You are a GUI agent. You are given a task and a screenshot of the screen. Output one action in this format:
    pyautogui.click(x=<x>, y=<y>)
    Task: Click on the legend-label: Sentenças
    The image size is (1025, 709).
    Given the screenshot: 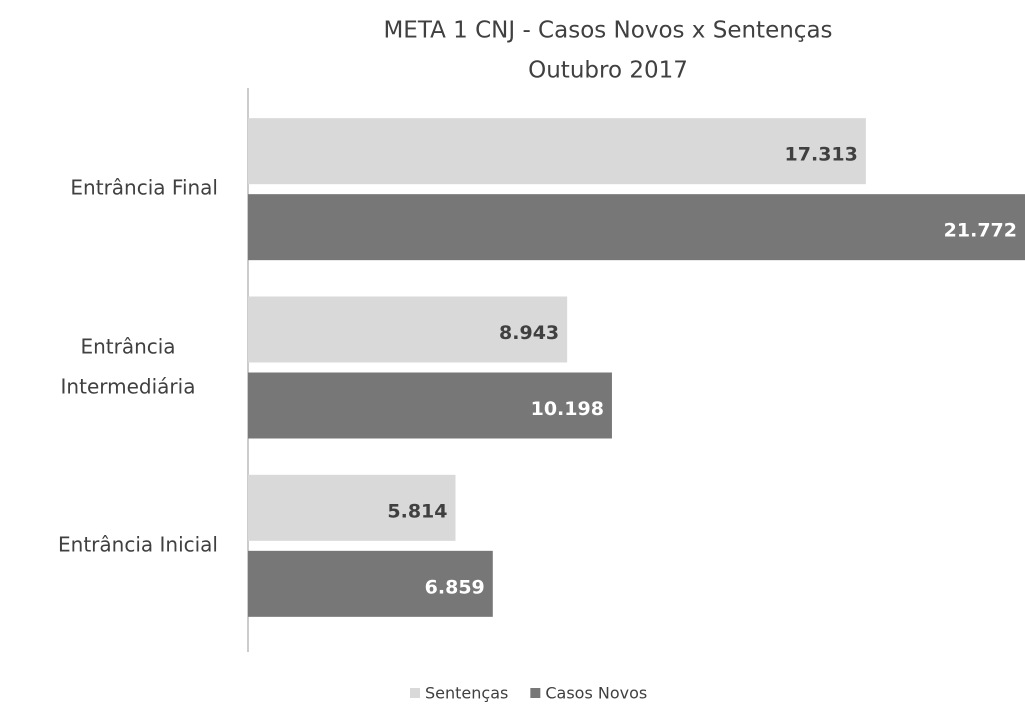 What is the action you would take?
    pyautogui.click(x=466, y=693)
    